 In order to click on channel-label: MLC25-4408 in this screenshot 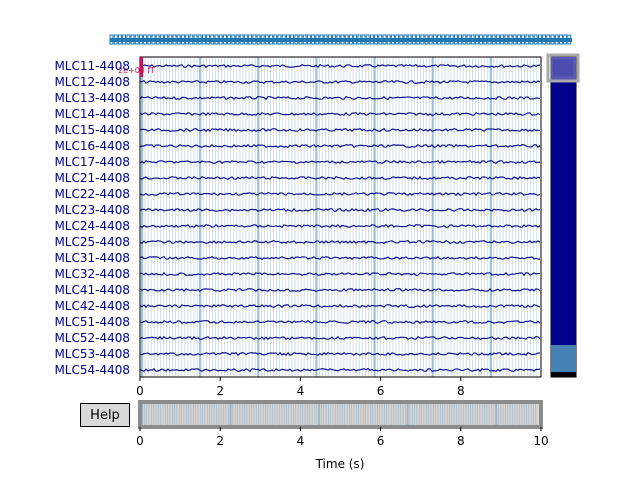, I will do `click(92, 242)`.